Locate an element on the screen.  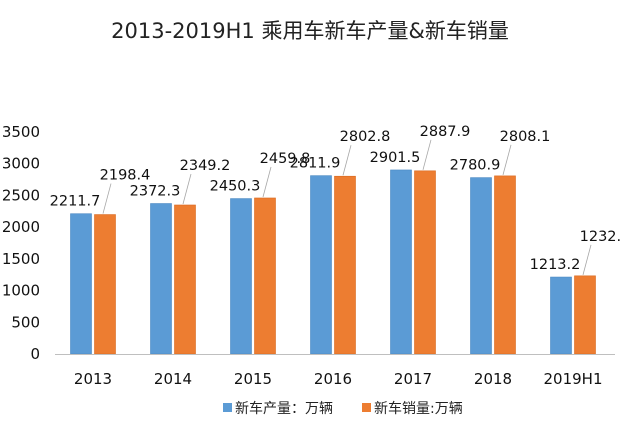
data-label-sales: 2887.9 is located at coordinates (445, 132).